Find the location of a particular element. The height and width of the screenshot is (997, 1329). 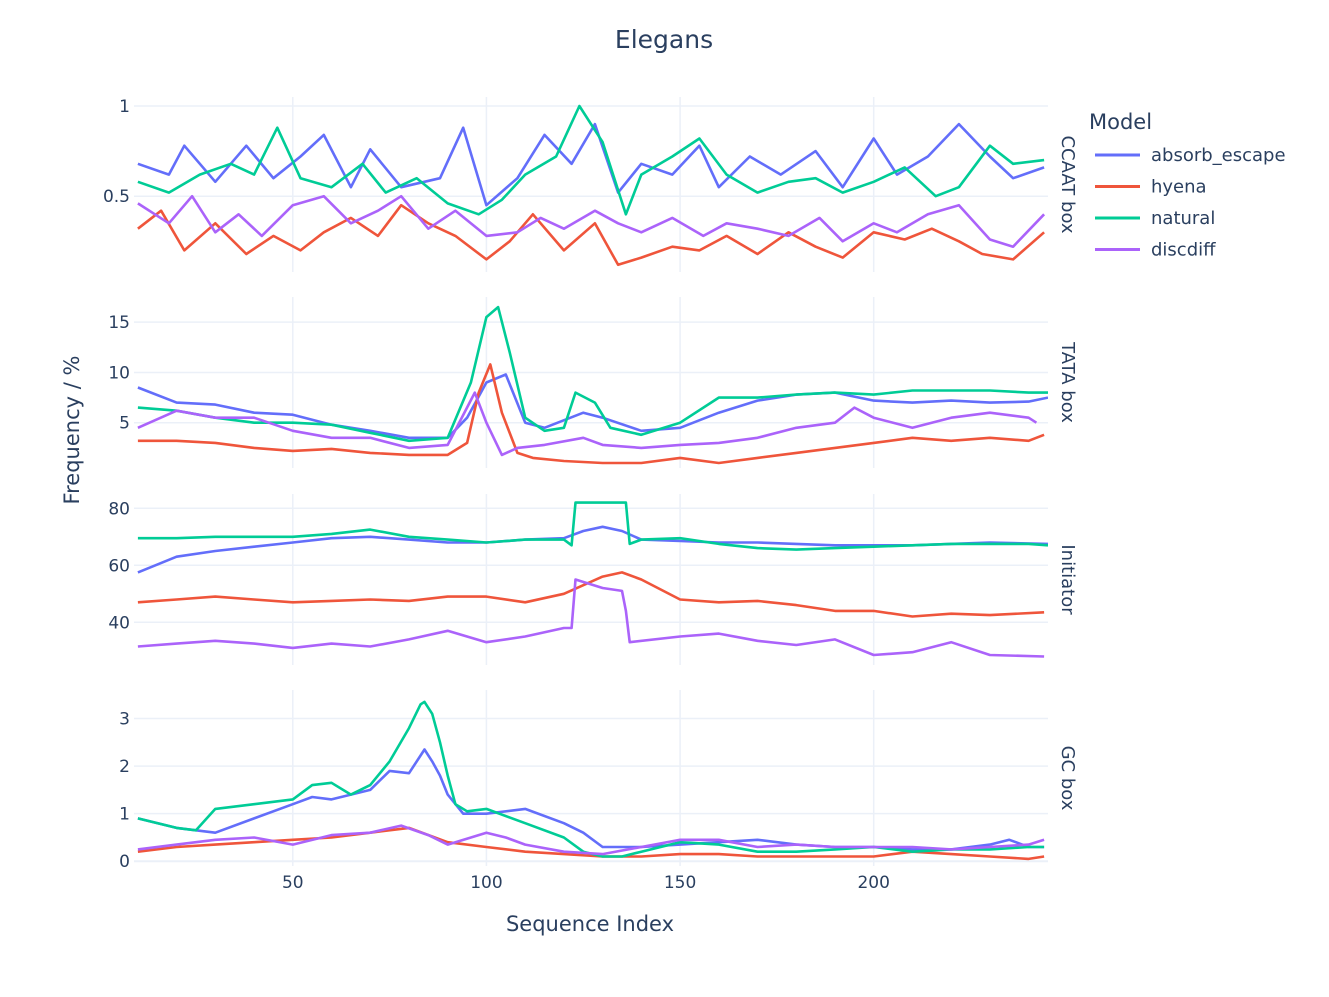

y-tick-label: 2 is located at coordinates (124, 767).